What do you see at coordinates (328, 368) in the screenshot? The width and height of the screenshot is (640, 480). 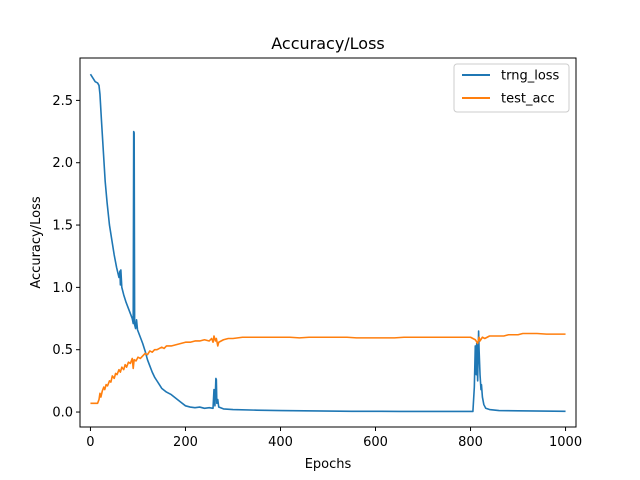 I see `series-line-test-acc` at bounding box center [328, 368].